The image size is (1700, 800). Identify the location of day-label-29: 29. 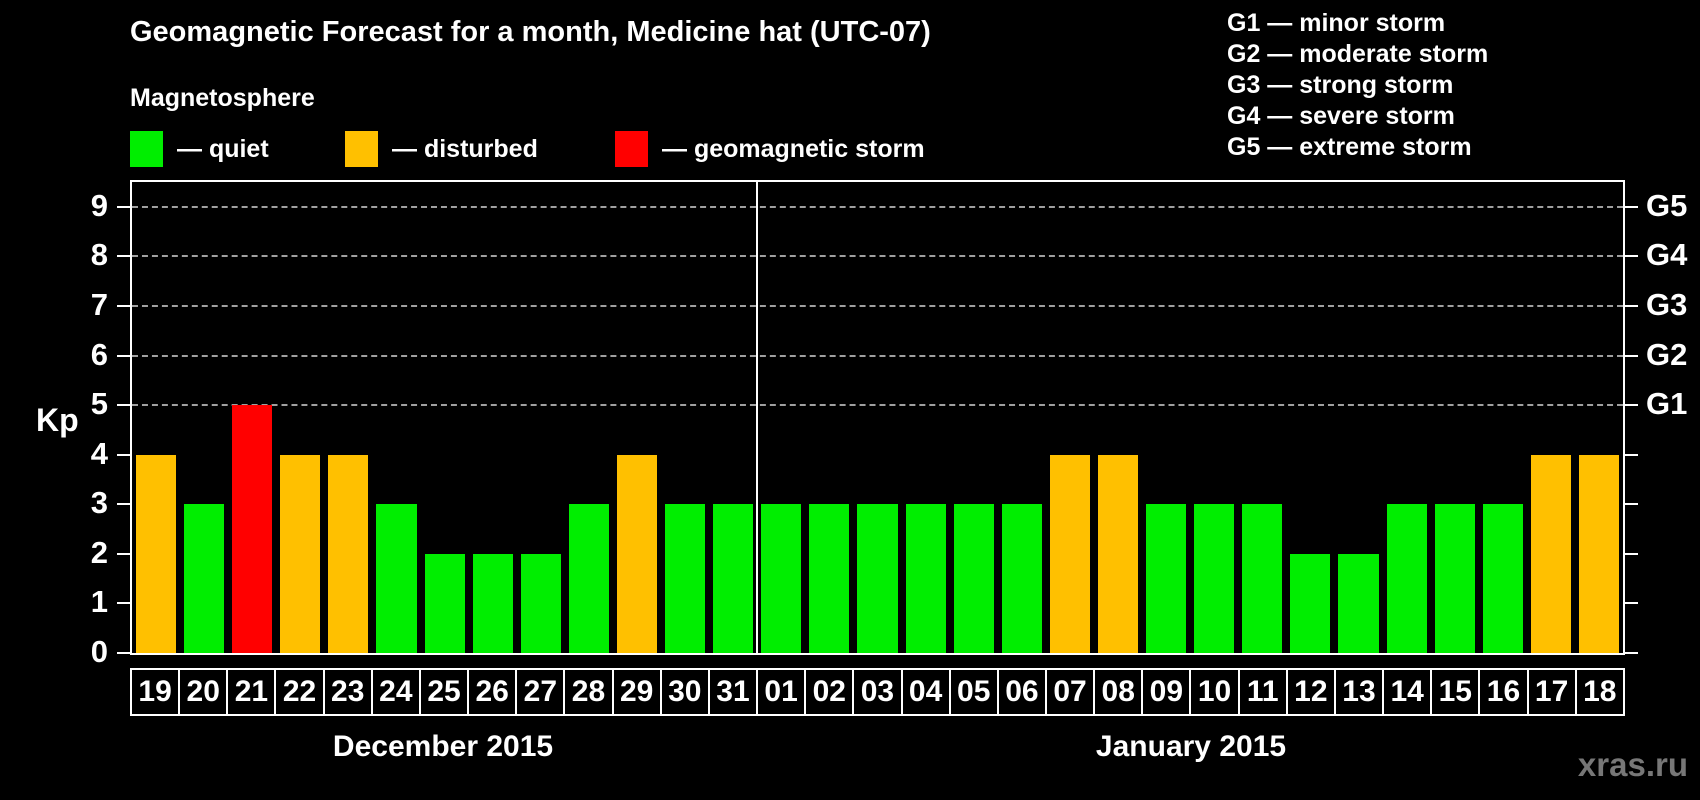
(636, 692).